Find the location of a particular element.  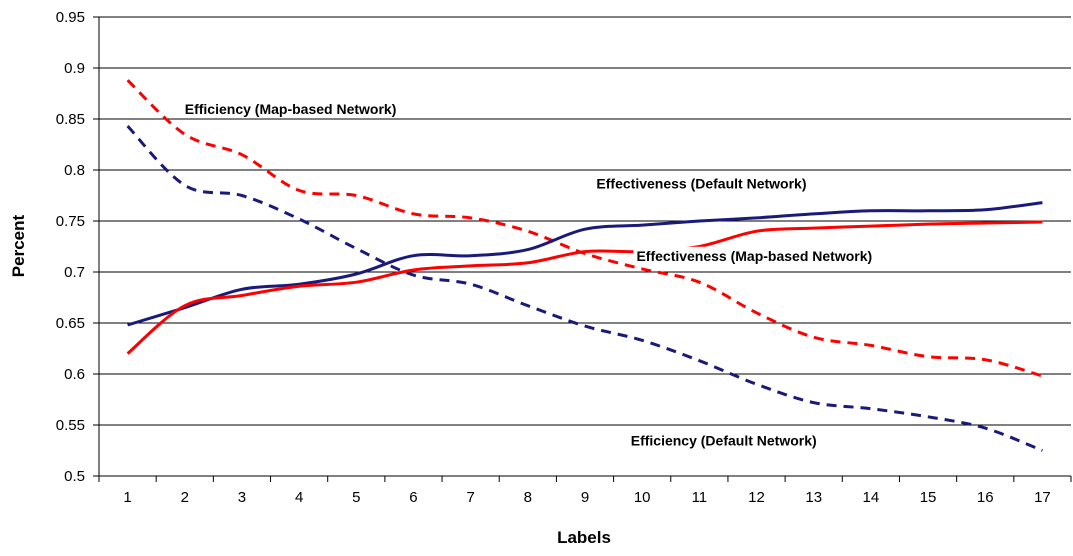

x-tick-label: 15 is located at coordinates (928, 497).